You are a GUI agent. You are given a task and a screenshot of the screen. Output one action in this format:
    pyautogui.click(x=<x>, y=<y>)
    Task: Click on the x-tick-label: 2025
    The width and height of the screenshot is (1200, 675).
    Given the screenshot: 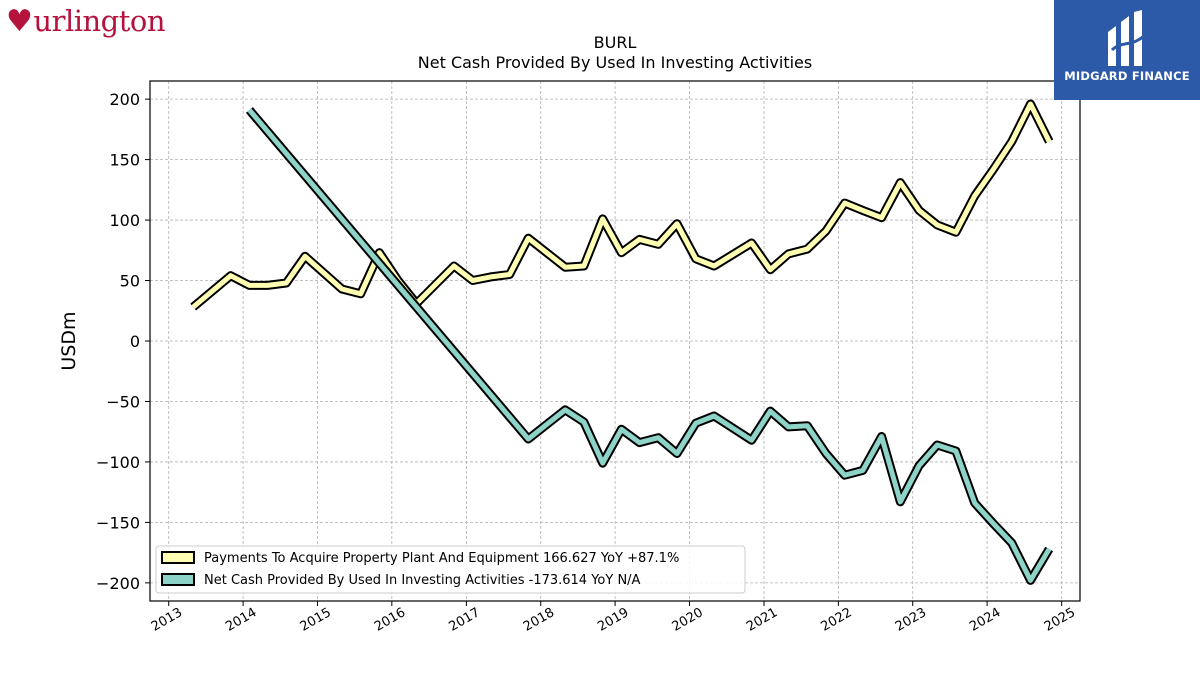 What is the action you would take?
    pyautogui.click(x=1060, y=620)
    